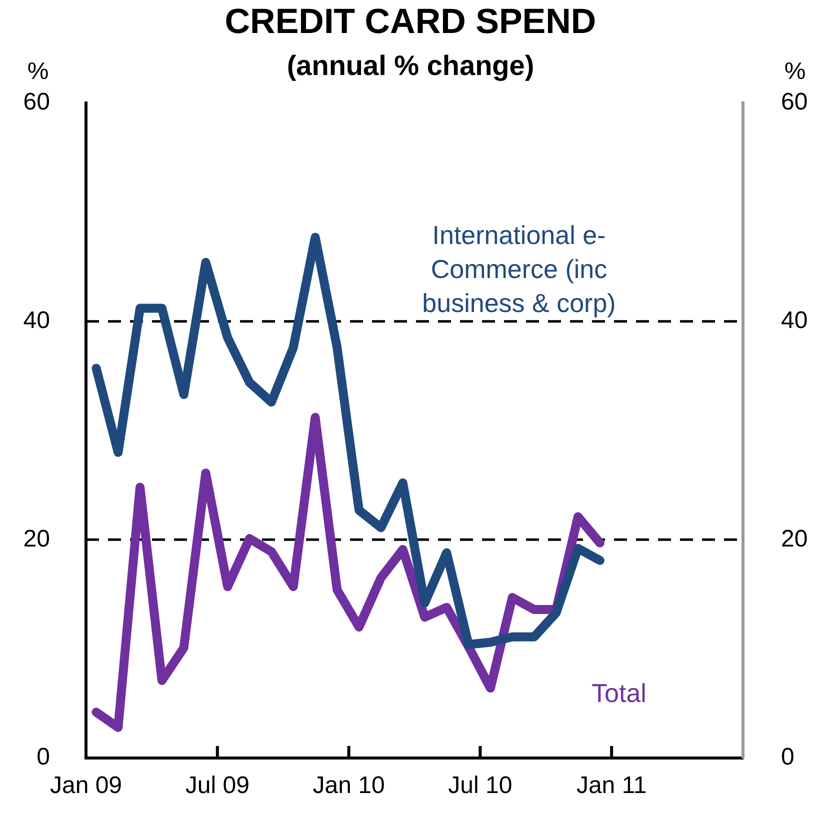 The image size is (821, 829). Describe the element at coordinates (410, 65) in the screenshot. I see `chart-subtitle: (annual % change)` at that location.